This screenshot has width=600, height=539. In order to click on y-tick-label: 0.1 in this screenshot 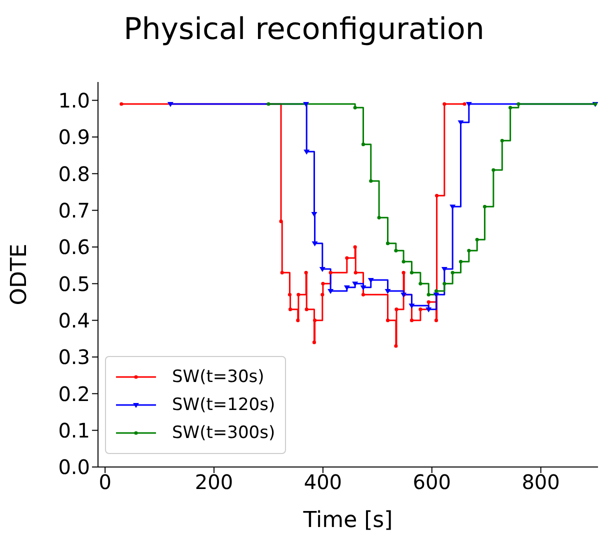, I will do `click(74, 430)`.